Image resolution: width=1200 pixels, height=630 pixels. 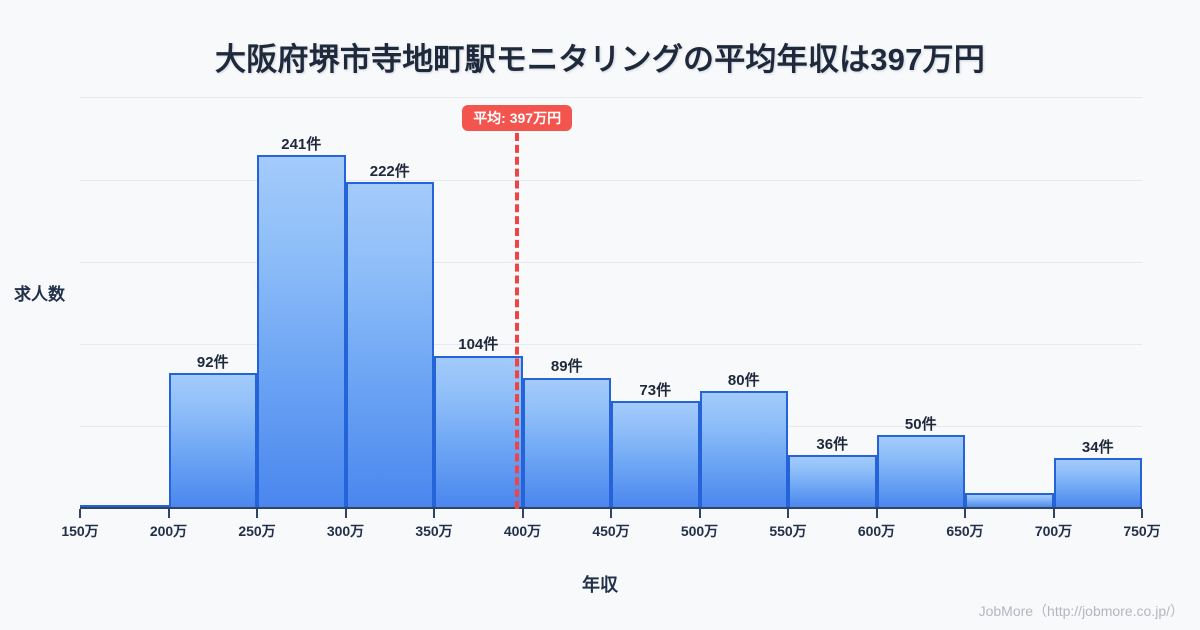 I want to click on average-badge: 平均: 397万円, so click(x=517, y=118).